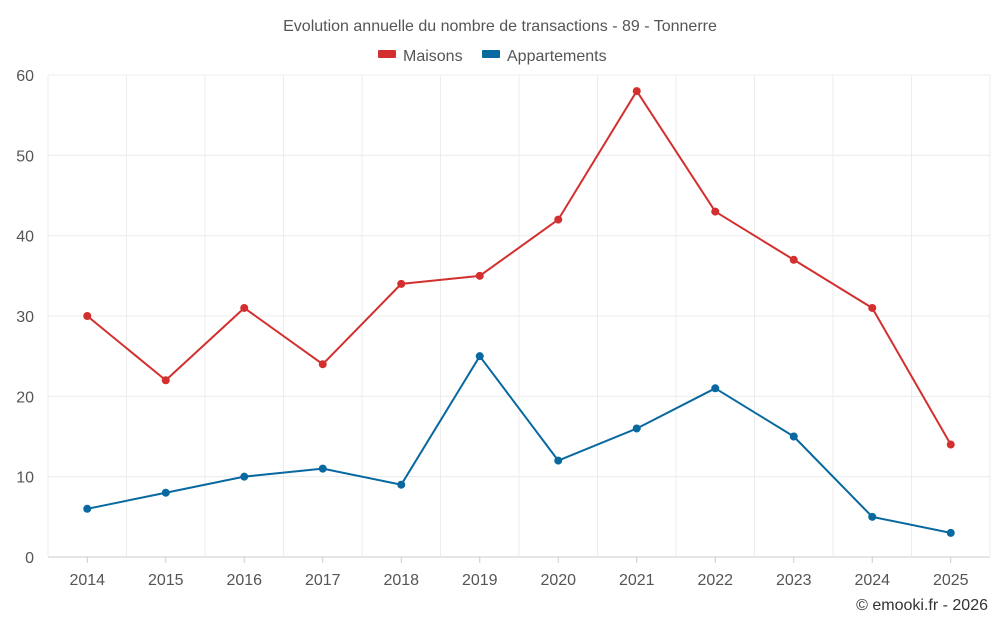 The width and height of the screenshot is (1000, 625). I want to click on y-tick-label: 40, so click(25, 237).